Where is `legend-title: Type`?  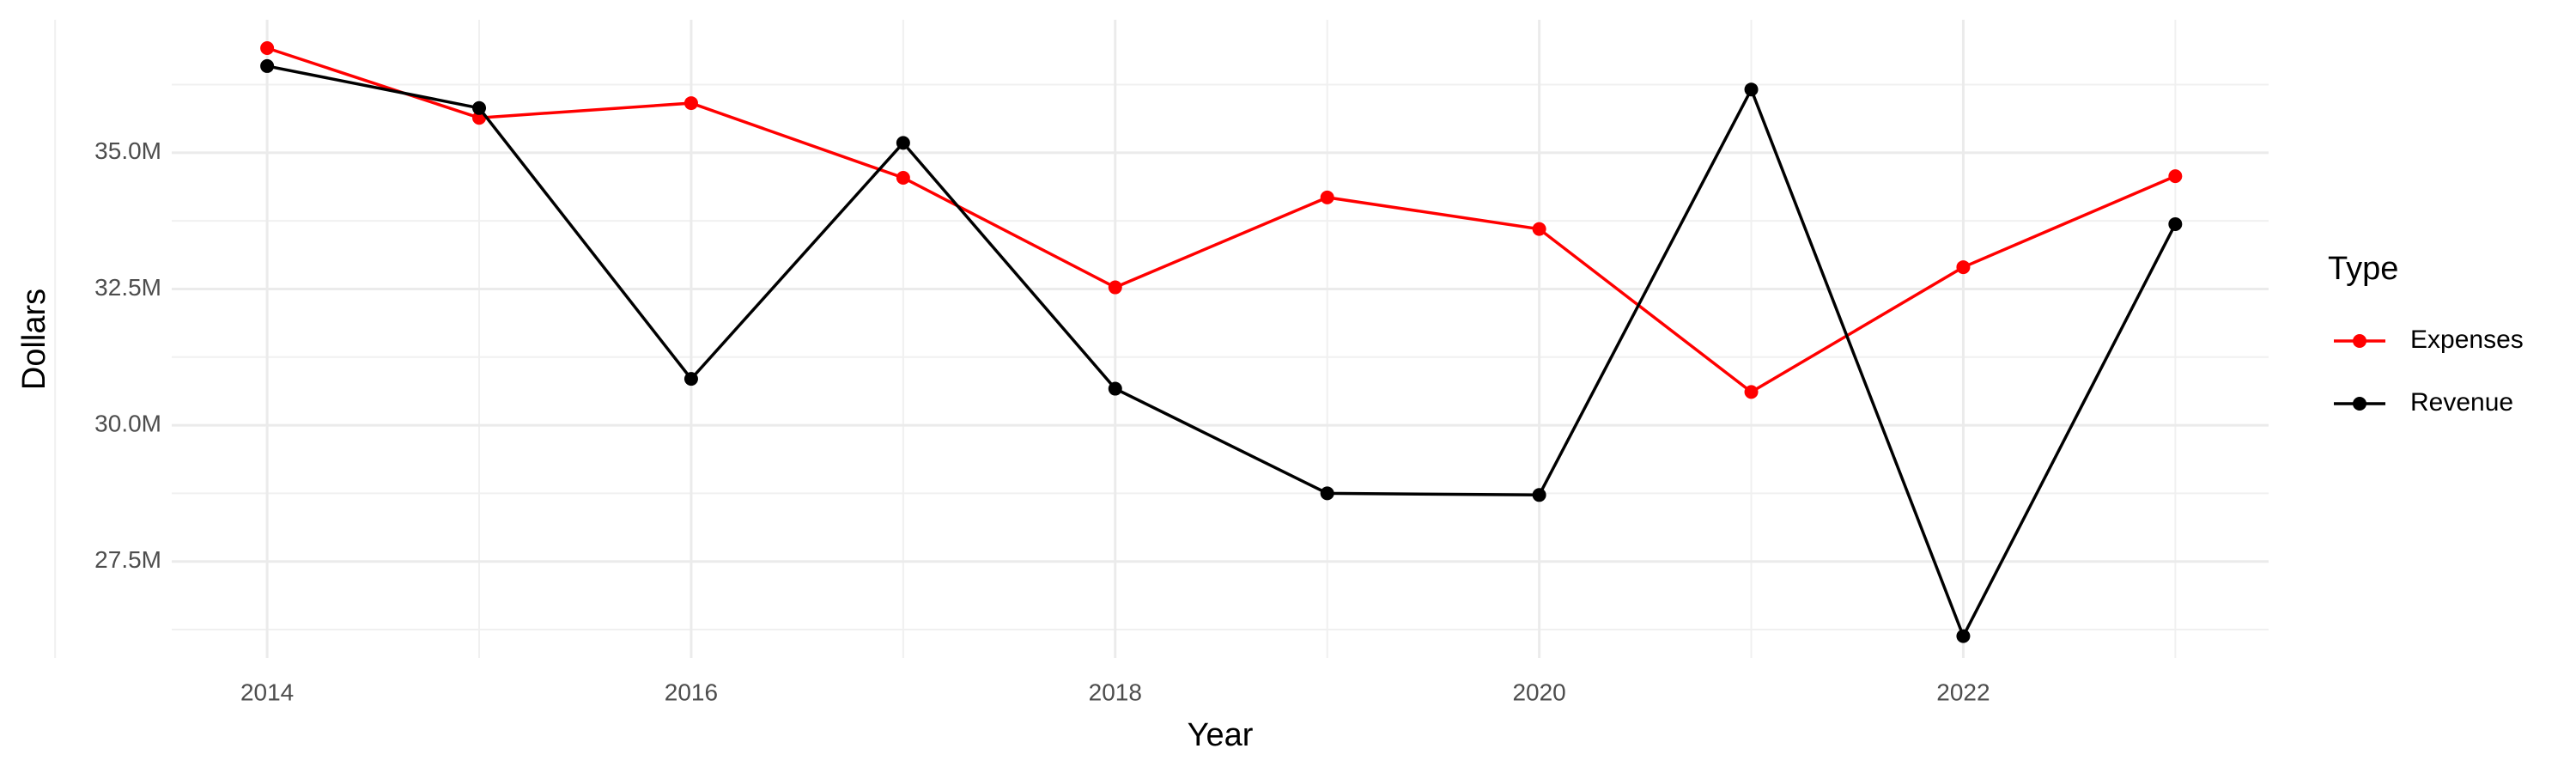
legend-title: Type is located at coordinates (2363, 269).